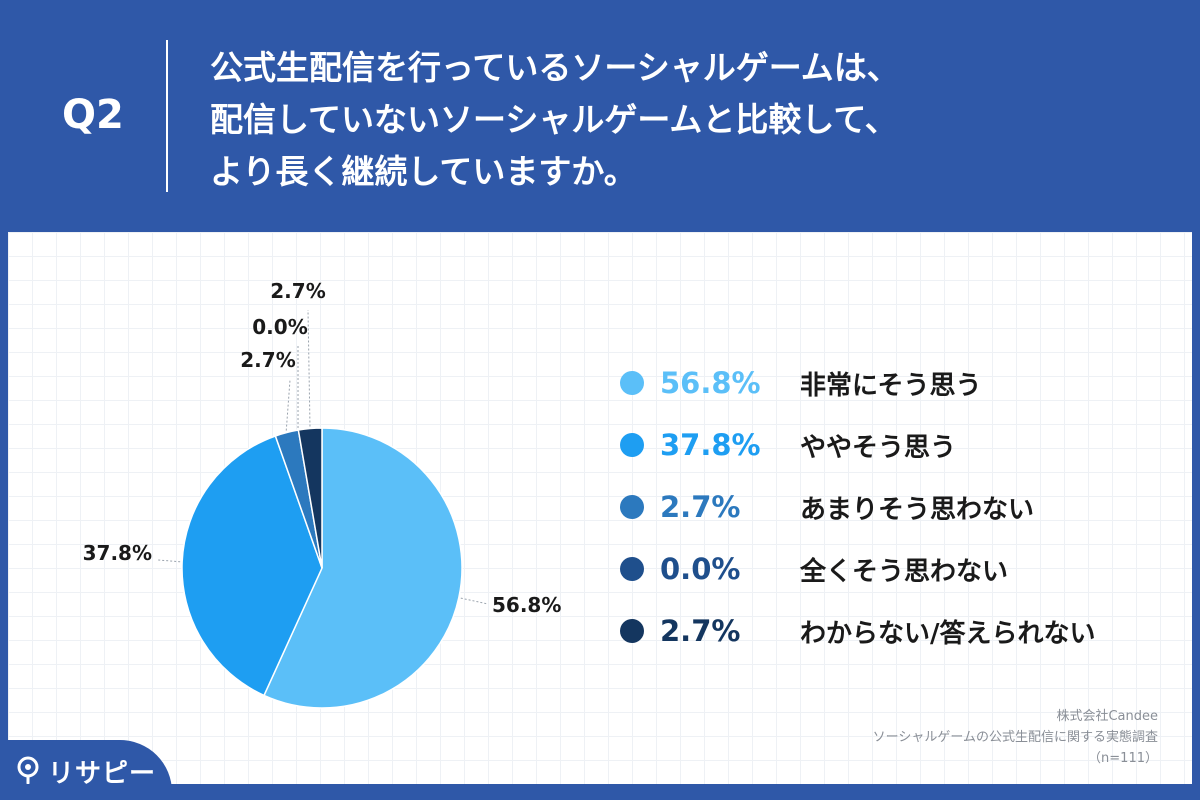 This screenshot has height=800, width=1200. Describe the element at coordinates (93, 115) in the screenshot. I see `question-number: Q2` at that location.